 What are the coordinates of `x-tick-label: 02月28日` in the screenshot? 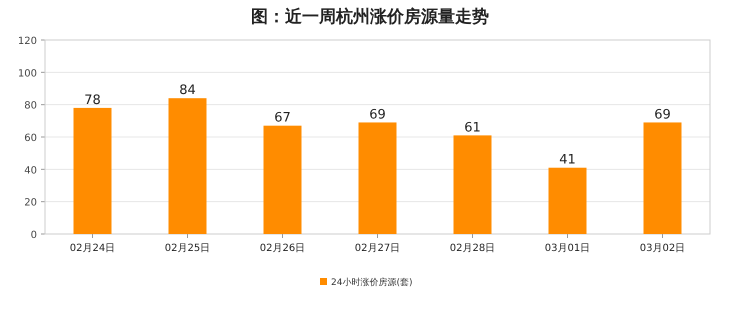 It's located at (473, 248).